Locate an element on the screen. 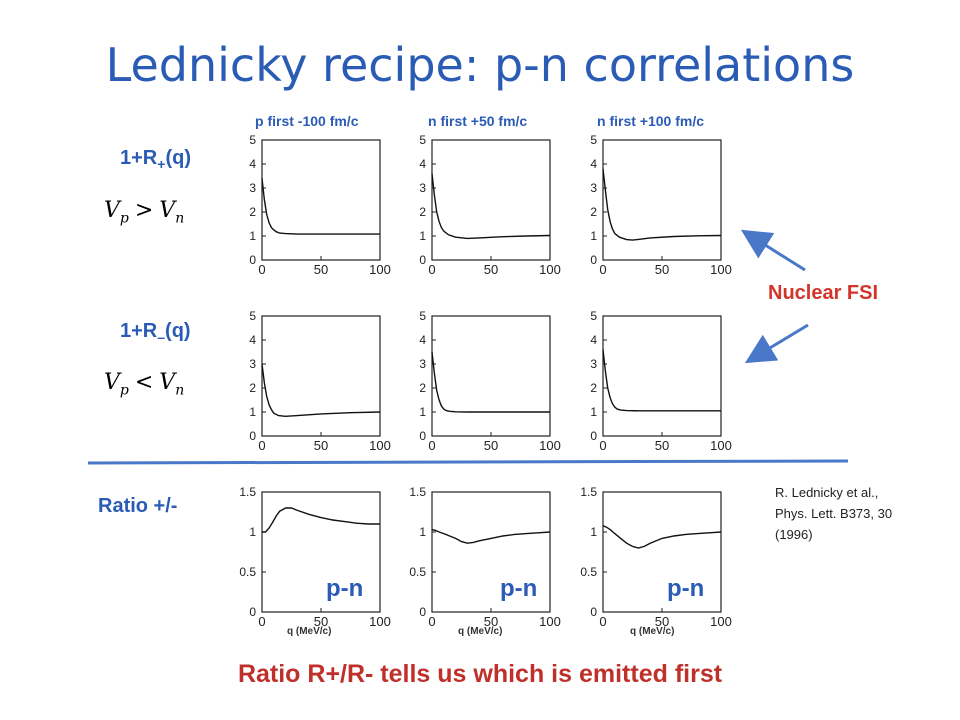 Image resolution: width=960 pixels, height=720 pixels. x-axis-label-3: q (MeV/c) is located at coordinates (652, 631).